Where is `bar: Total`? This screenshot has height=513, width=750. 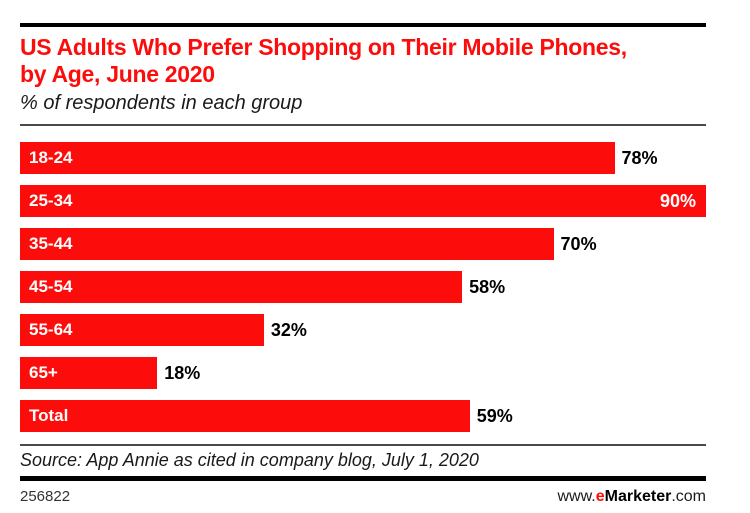 bar: Total is located at coordinates (245, 416).